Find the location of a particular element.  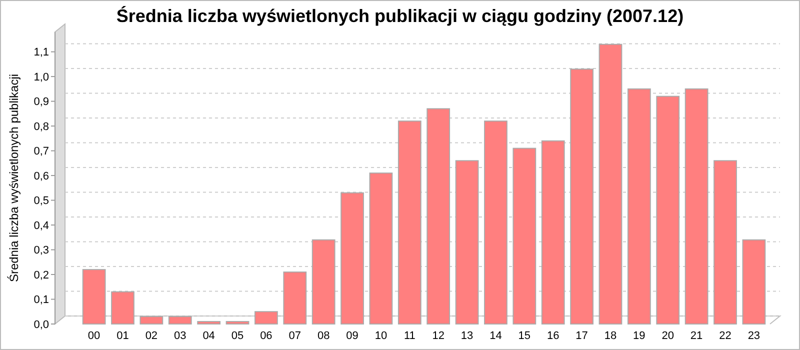

x-tick-label: 13 is located at coordinates (467, 336).